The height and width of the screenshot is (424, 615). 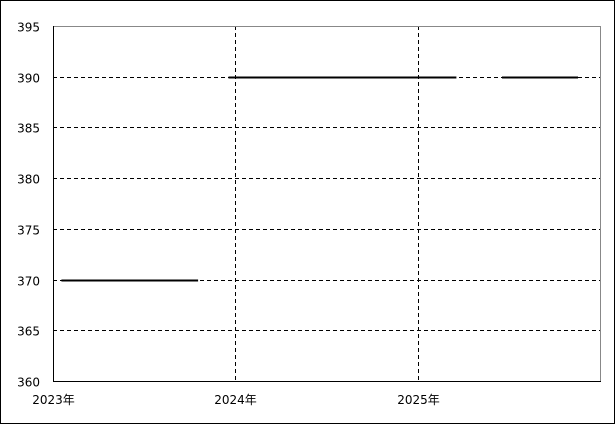 What do you see at coordinates (28, 282) in the screenshot?
I see `y-tick-label: 370` at bounding box center [28, 282].